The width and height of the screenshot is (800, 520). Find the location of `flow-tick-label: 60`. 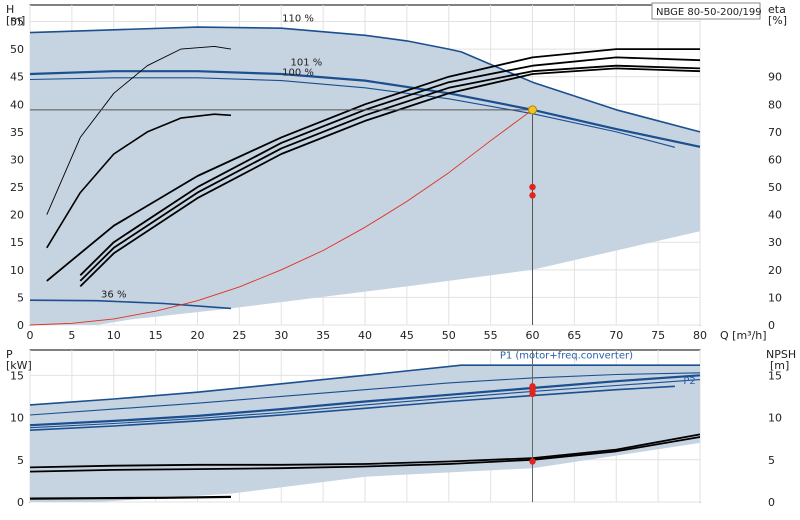

flow-tick-label: 60 is located at coordinates (533, 335).